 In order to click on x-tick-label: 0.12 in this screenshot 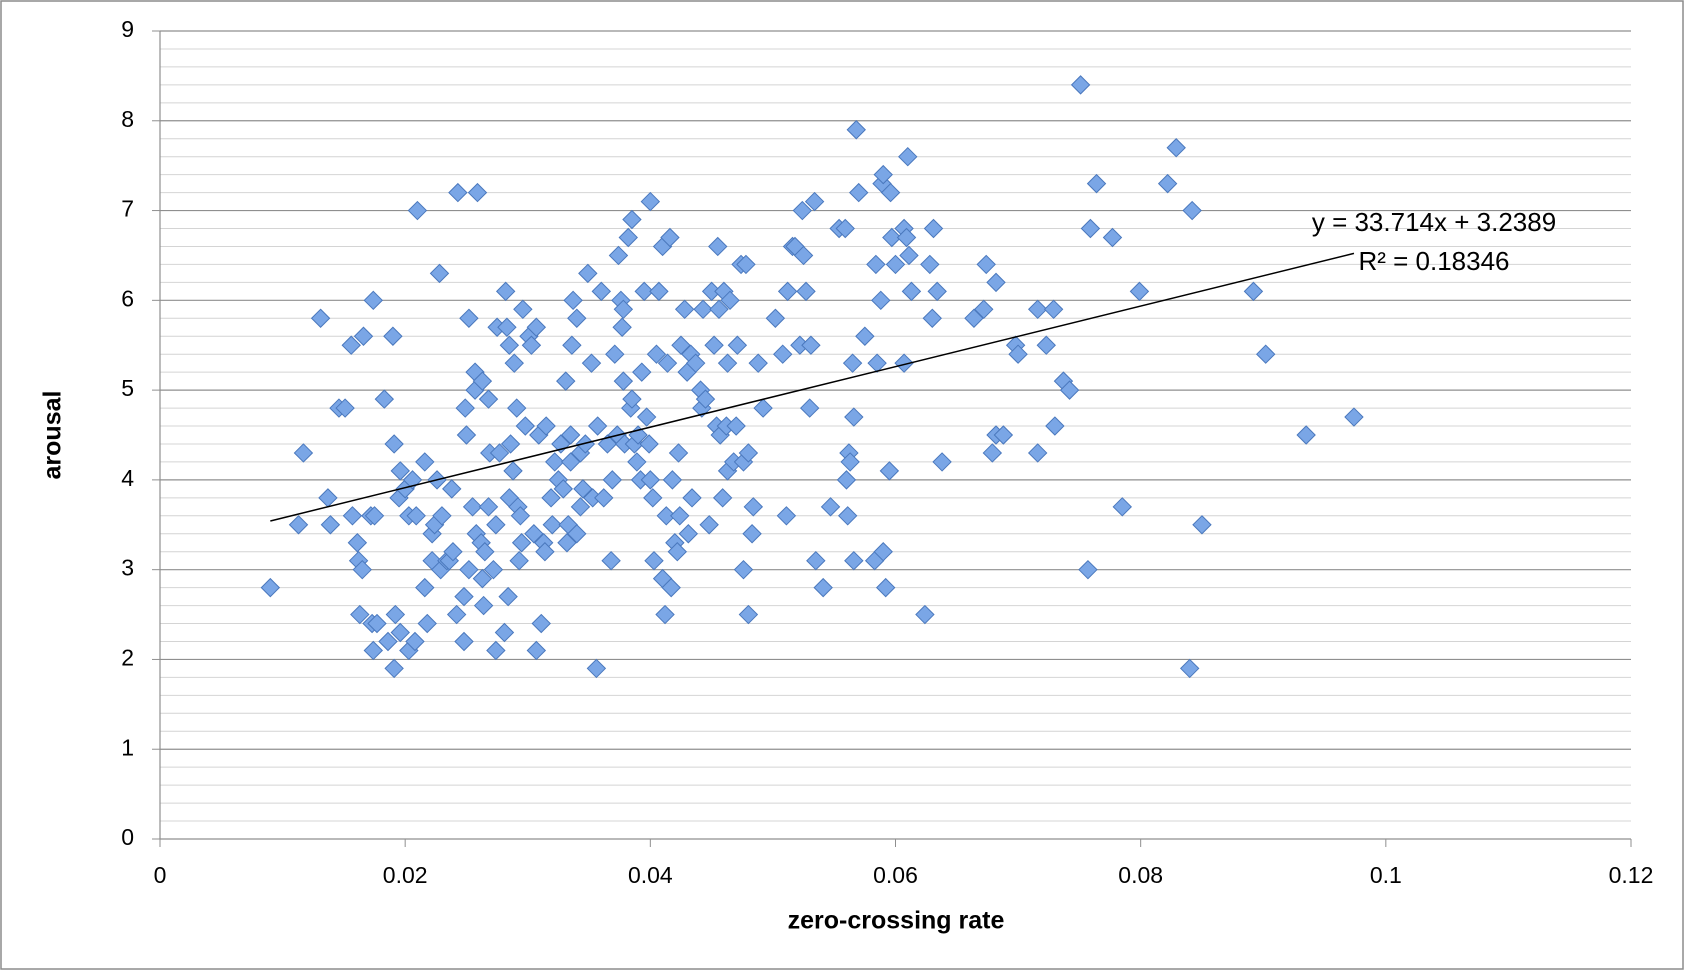, I will do `click(1631, 875)`.